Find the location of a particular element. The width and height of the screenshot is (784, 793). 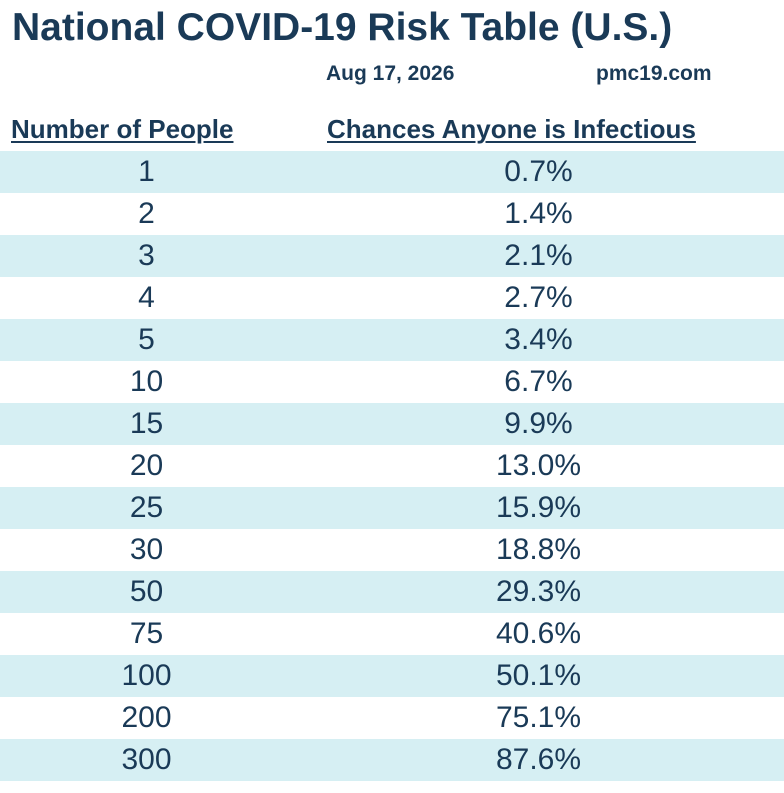

infection-chance-cell: 29.3% is located at coordinates (538, 591).